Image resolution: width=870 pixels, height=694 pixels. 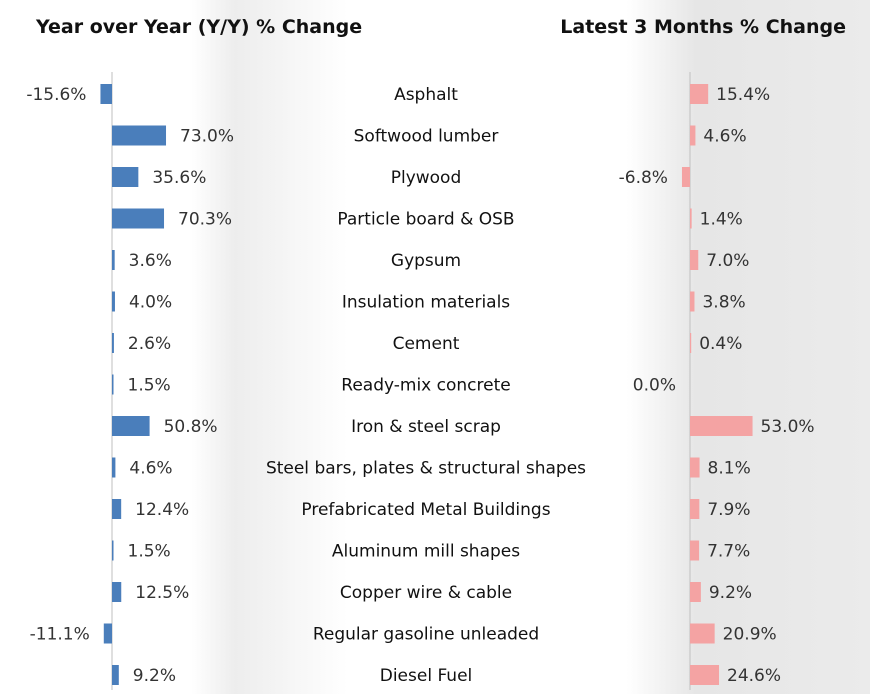 What do you see at coordinates (150, 469) in the screenshot?
I see `yoy-data-label: 4.6%` at bounding box center [150, 469].